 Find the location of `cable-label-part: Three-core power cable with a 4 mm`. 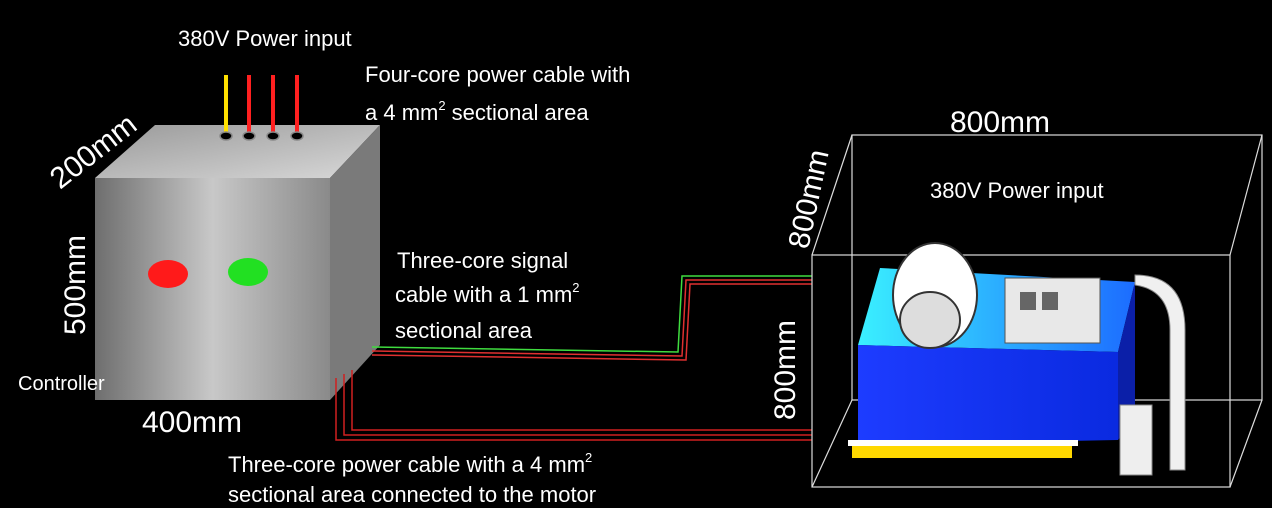

cable-label-part: Three-core power cable with a 4 mm is located at coordinates (406, 464).